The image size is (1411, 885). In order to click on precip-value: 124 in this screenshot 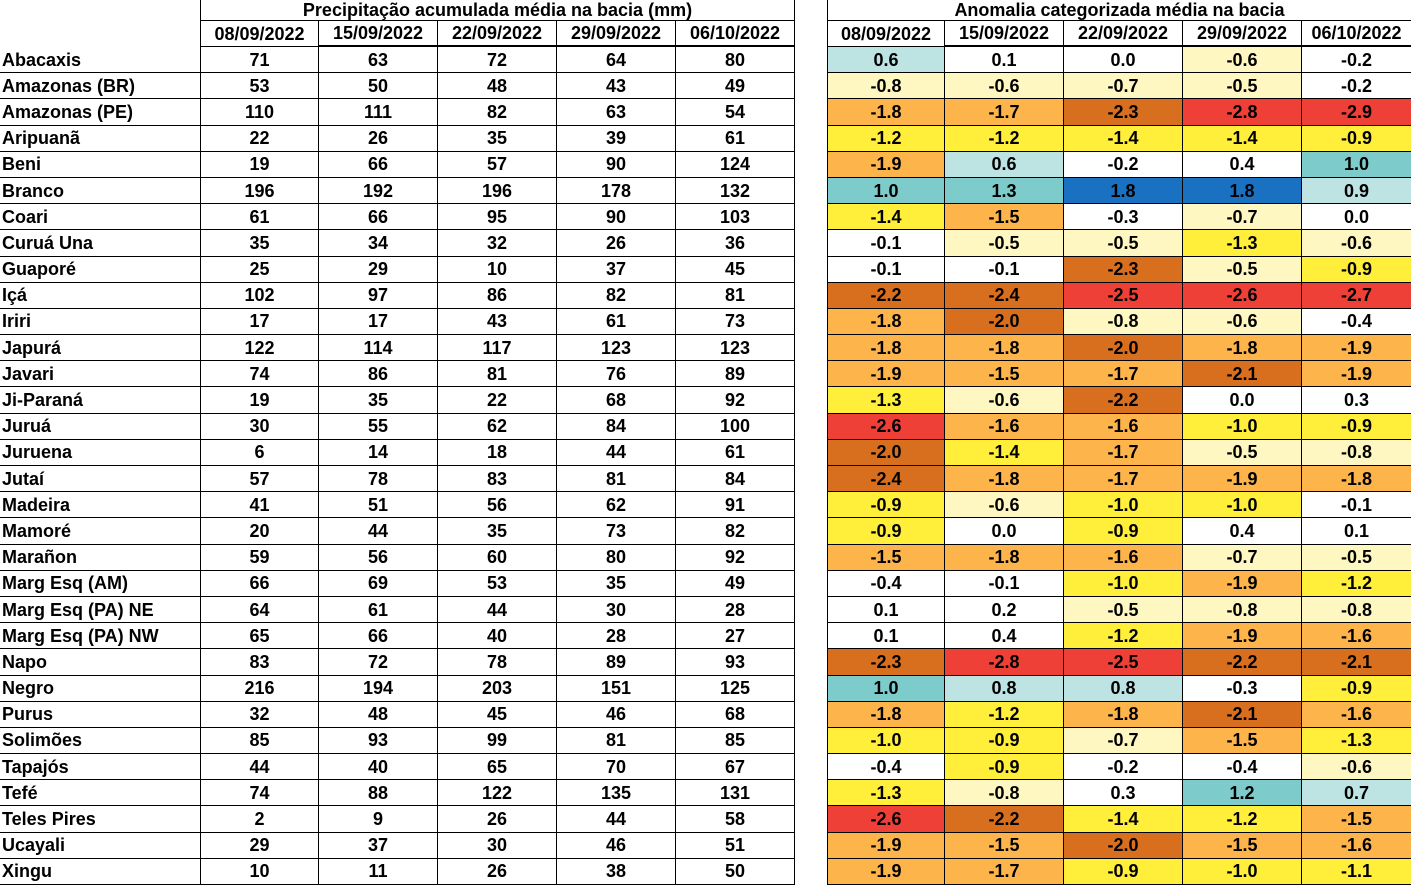, I will do `click(735, 164)`.